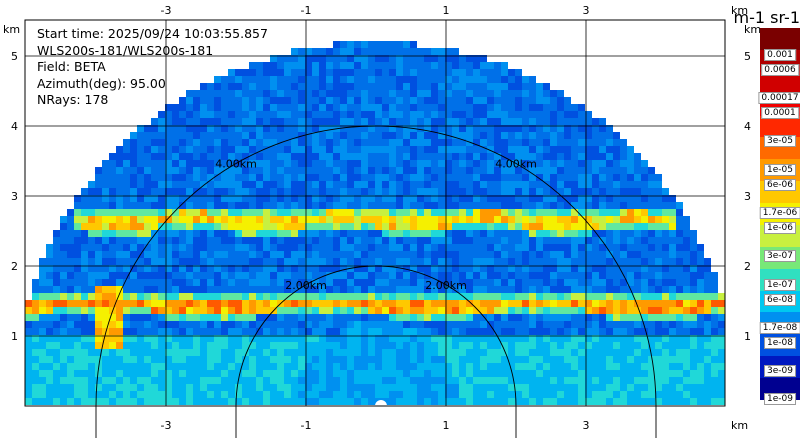 Image resolution: width=800 pixels, height=438 pixels. What do you see at coordinates (376, 351) in the screenshot?
I see `range-ring` at bounding box center [376, 351].